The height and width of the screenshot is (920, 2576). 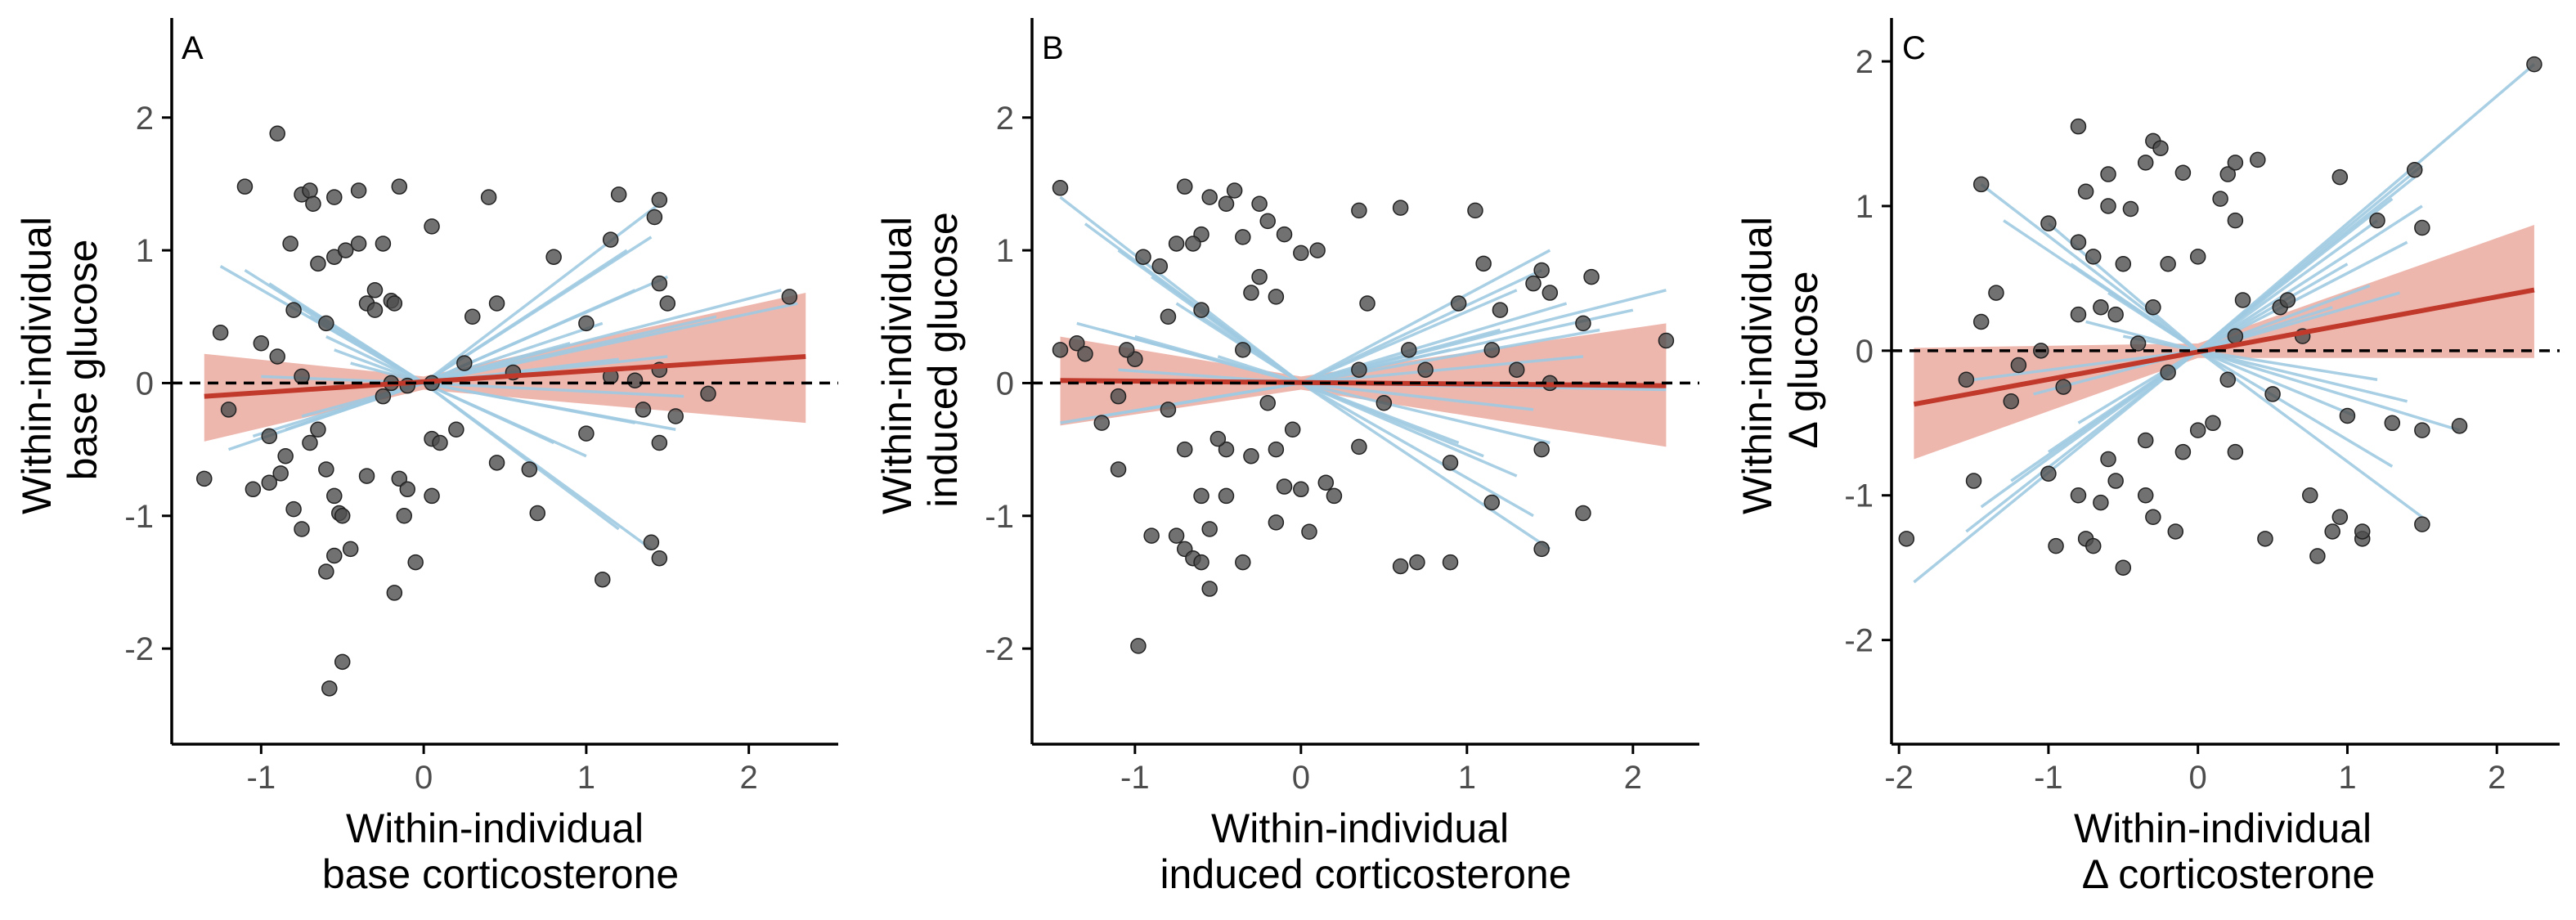 I want to click on y-tick-label-a: 0, so click(x=145, y=384).